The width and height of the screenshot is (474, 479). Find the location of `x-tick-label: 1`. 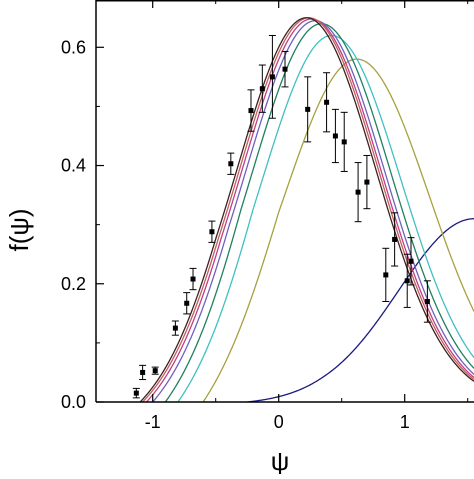

x-tick-label: 1 is located at coordinates (405, 422).